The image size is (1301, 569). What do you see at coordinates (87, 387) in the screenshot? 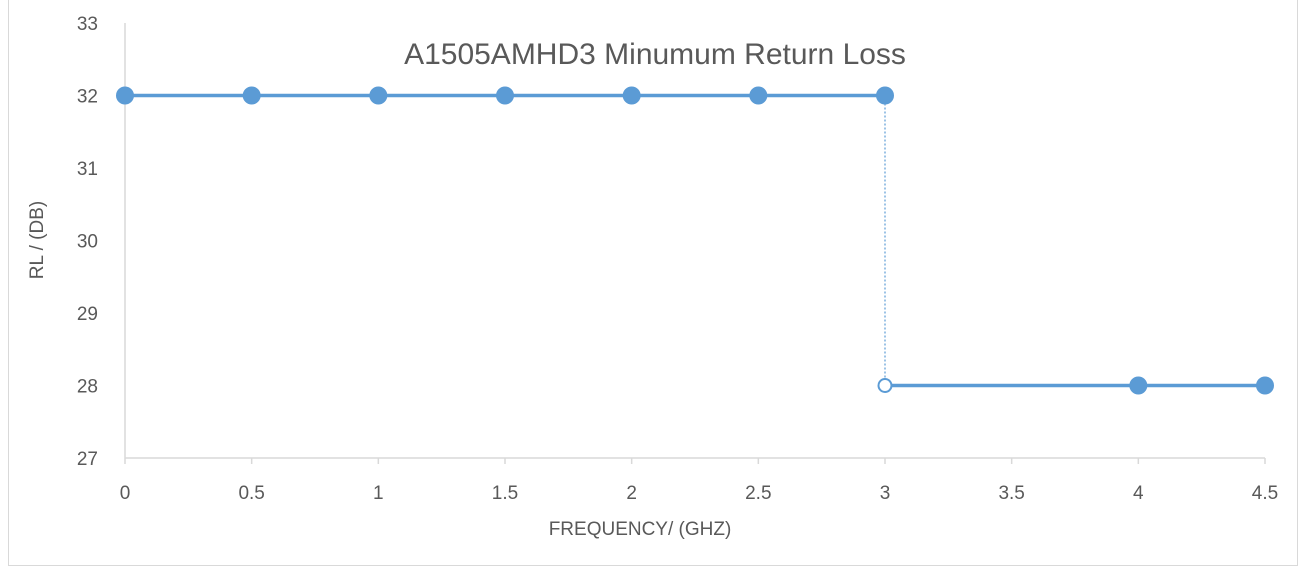
I see `y-tick-label: 28` at bounding box center [87, 387].